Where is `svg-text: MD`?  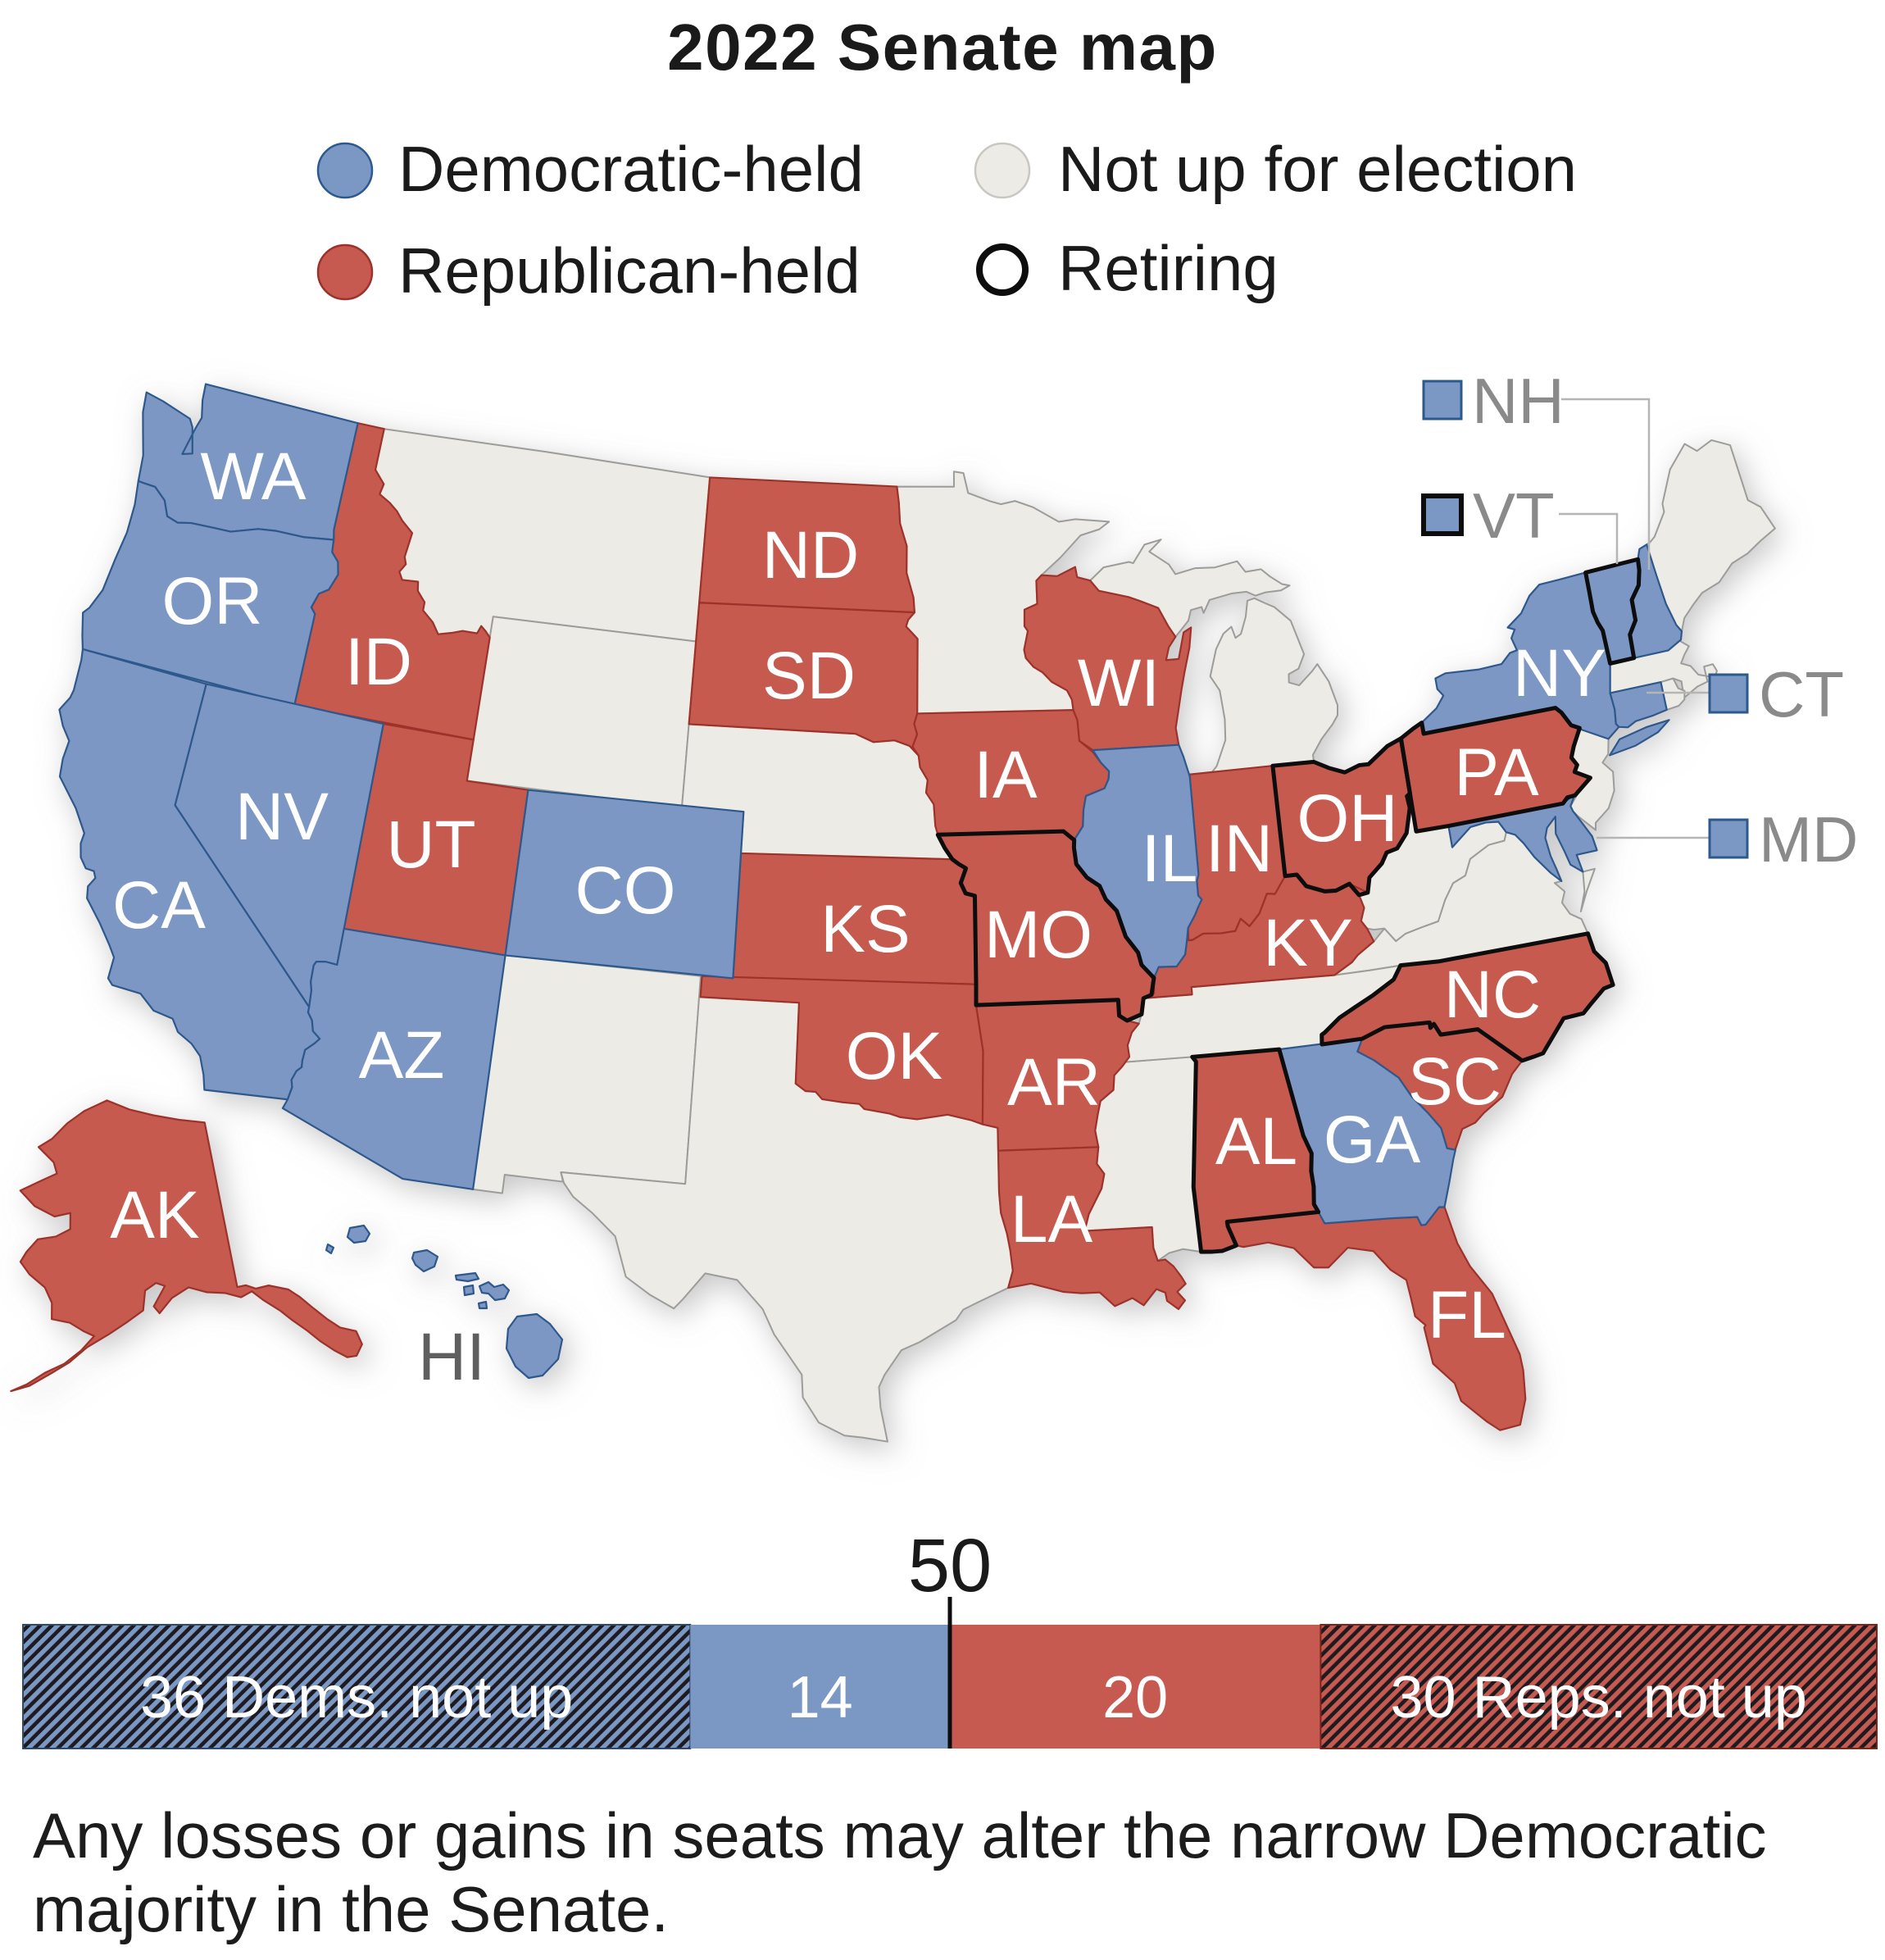 svg-text: MD is located at coordinates (1809, 839).